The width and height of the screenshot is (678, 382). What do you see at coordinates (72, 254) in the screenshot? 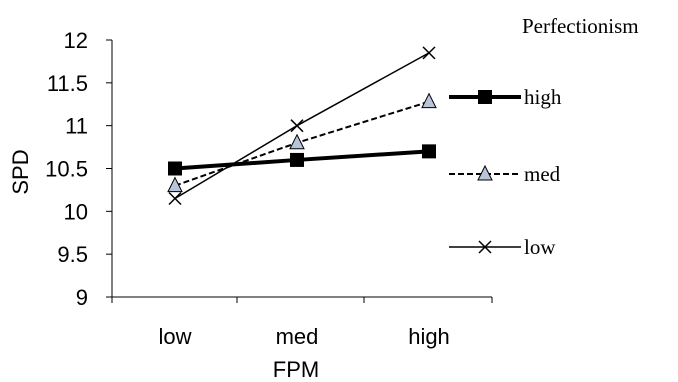
I see `y-tick-label: 9.5` at bounding box center [72, 254].